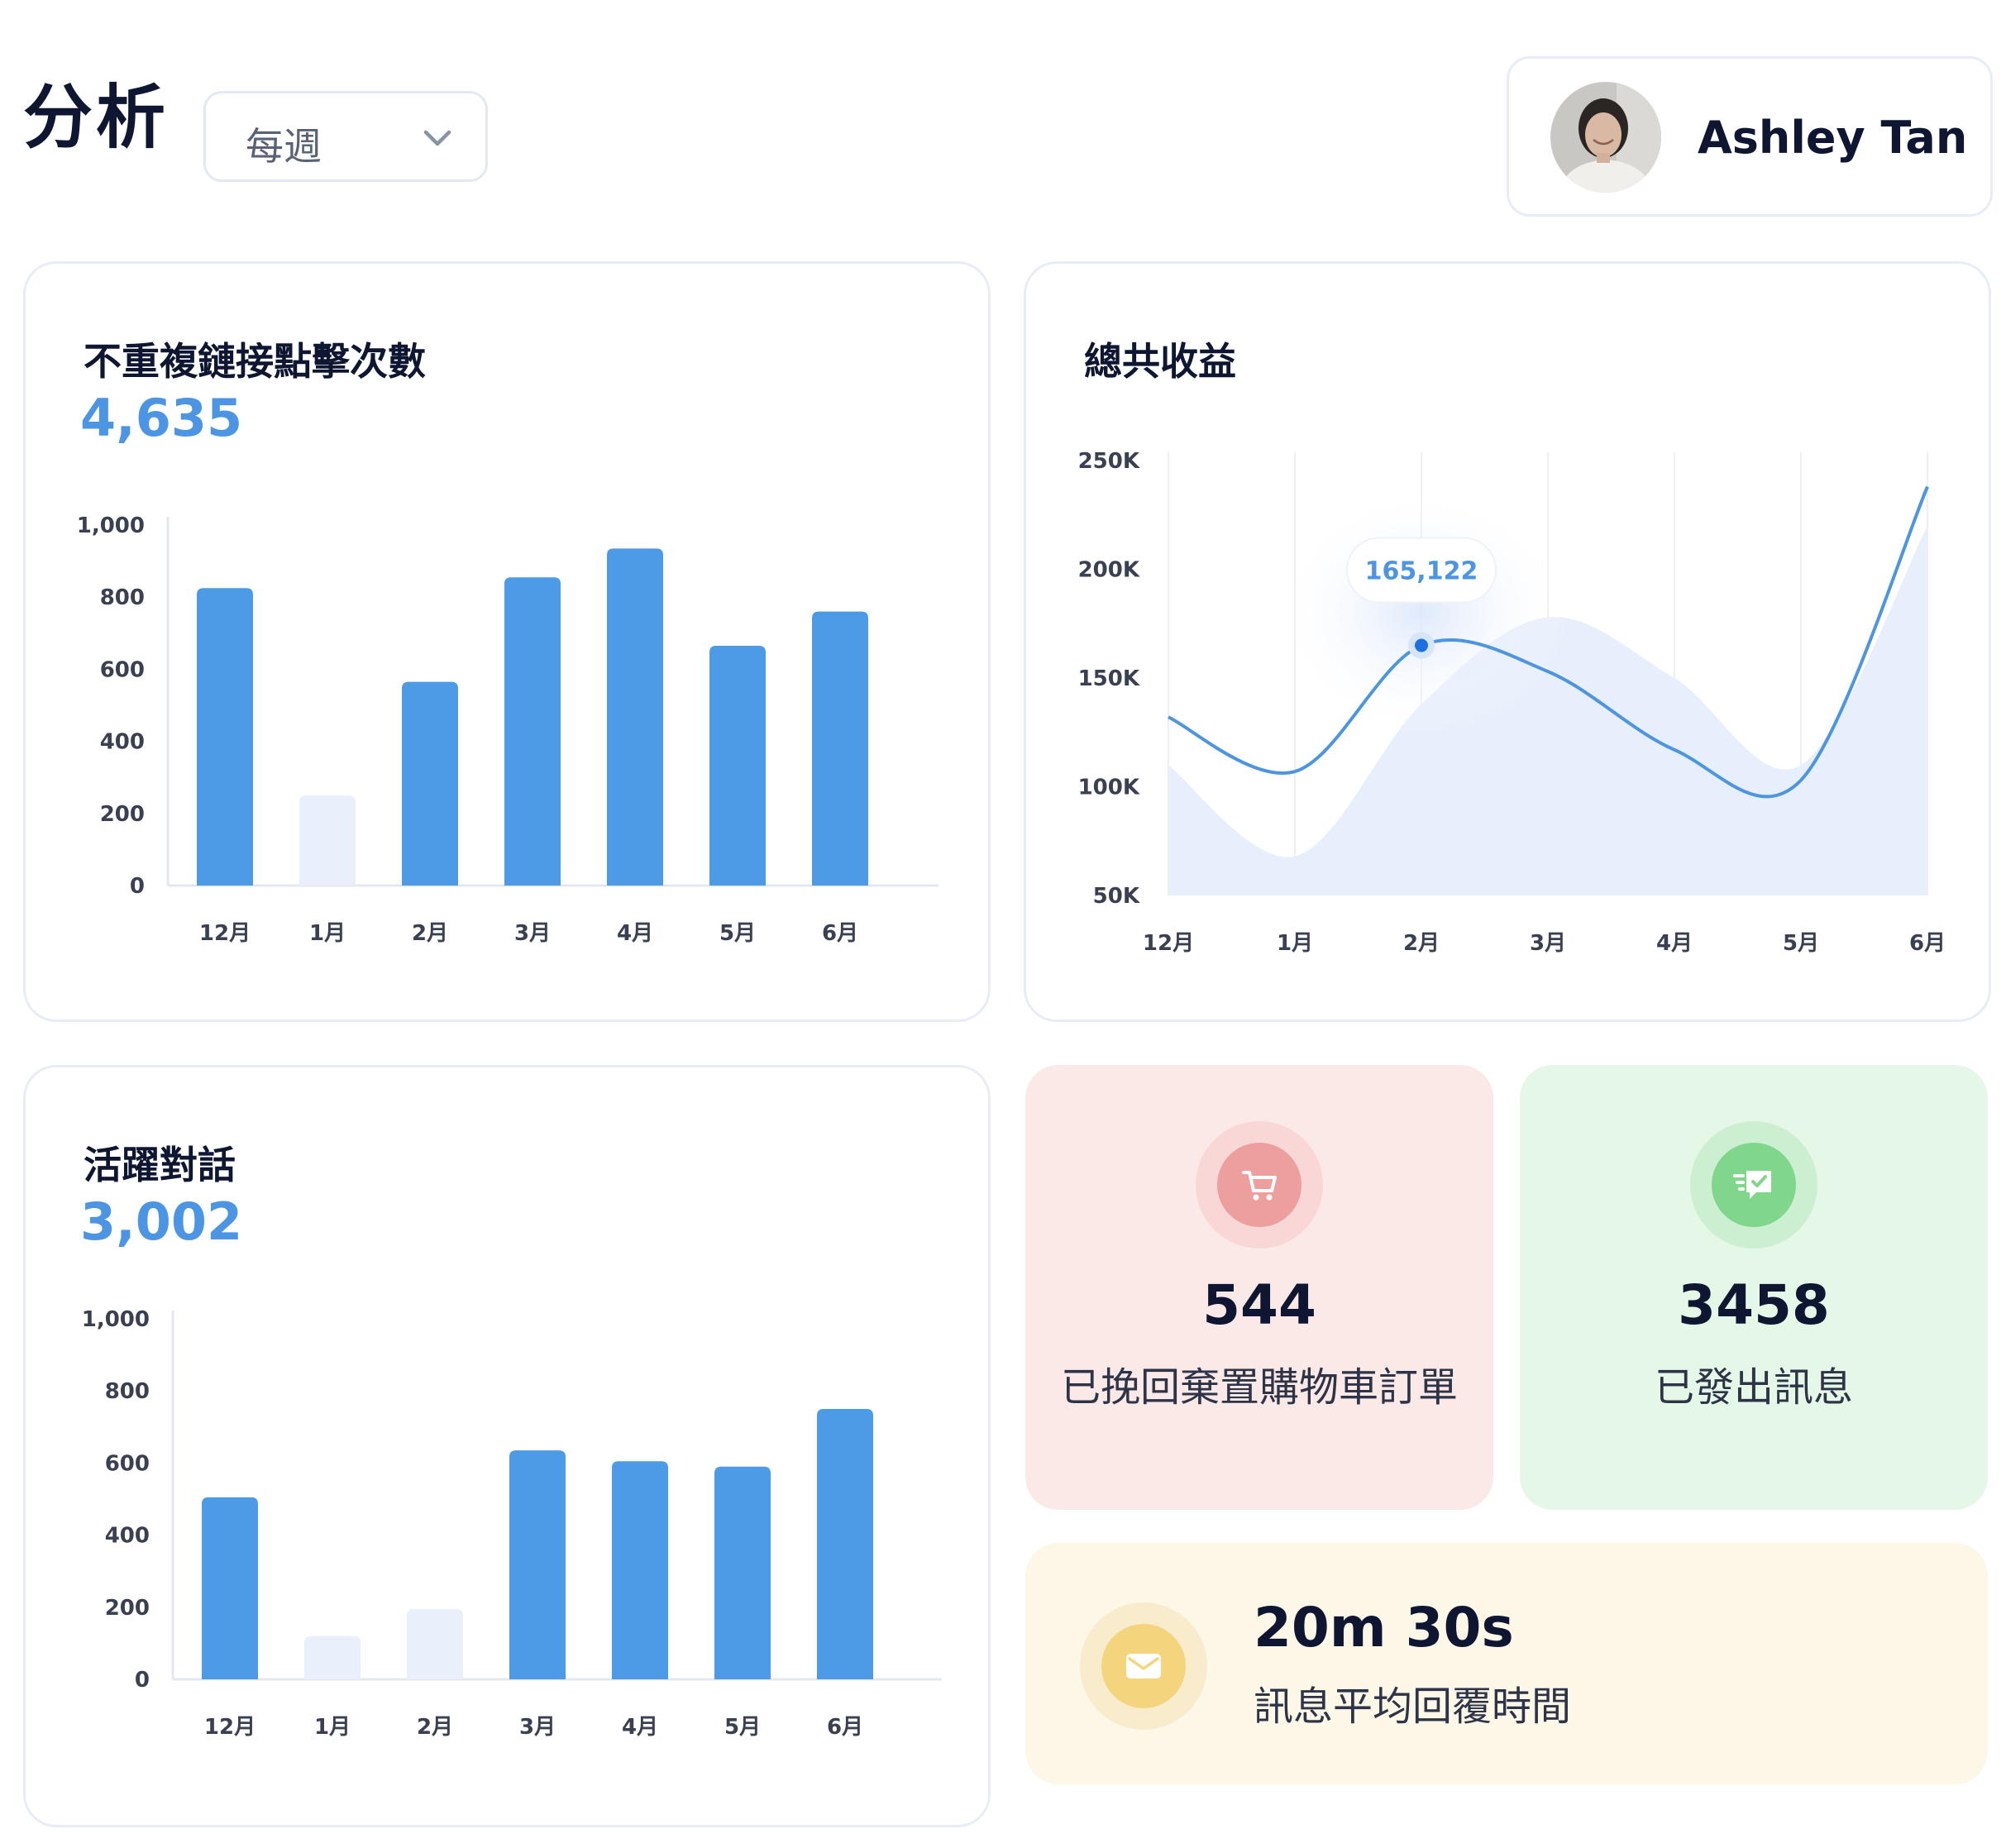  What do you see at coordinates (160, 1165) in the screenshot?
I see `card-title: 活躍對話` at bounding box center [160, 1165].